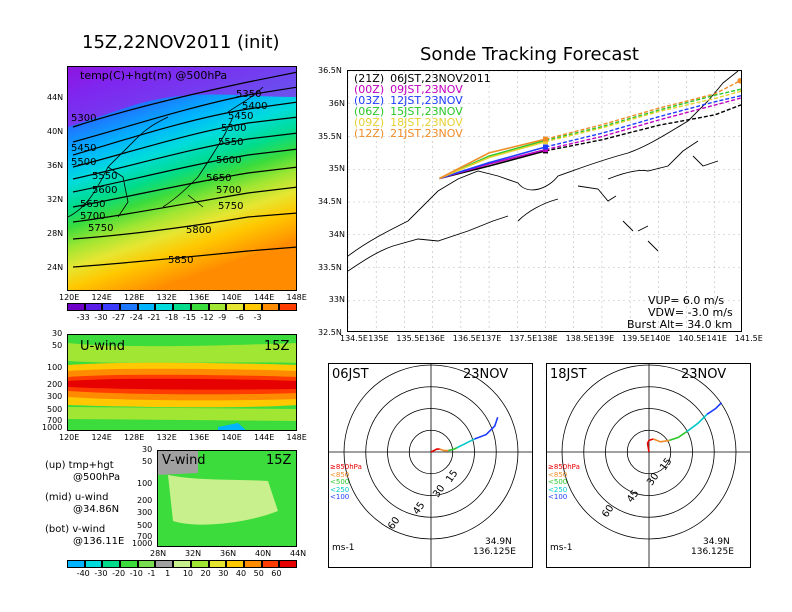 The height and width of the screenshot is (612, 792). I want to click on u-wind-lon-tick: 148E, so click(296, 437).